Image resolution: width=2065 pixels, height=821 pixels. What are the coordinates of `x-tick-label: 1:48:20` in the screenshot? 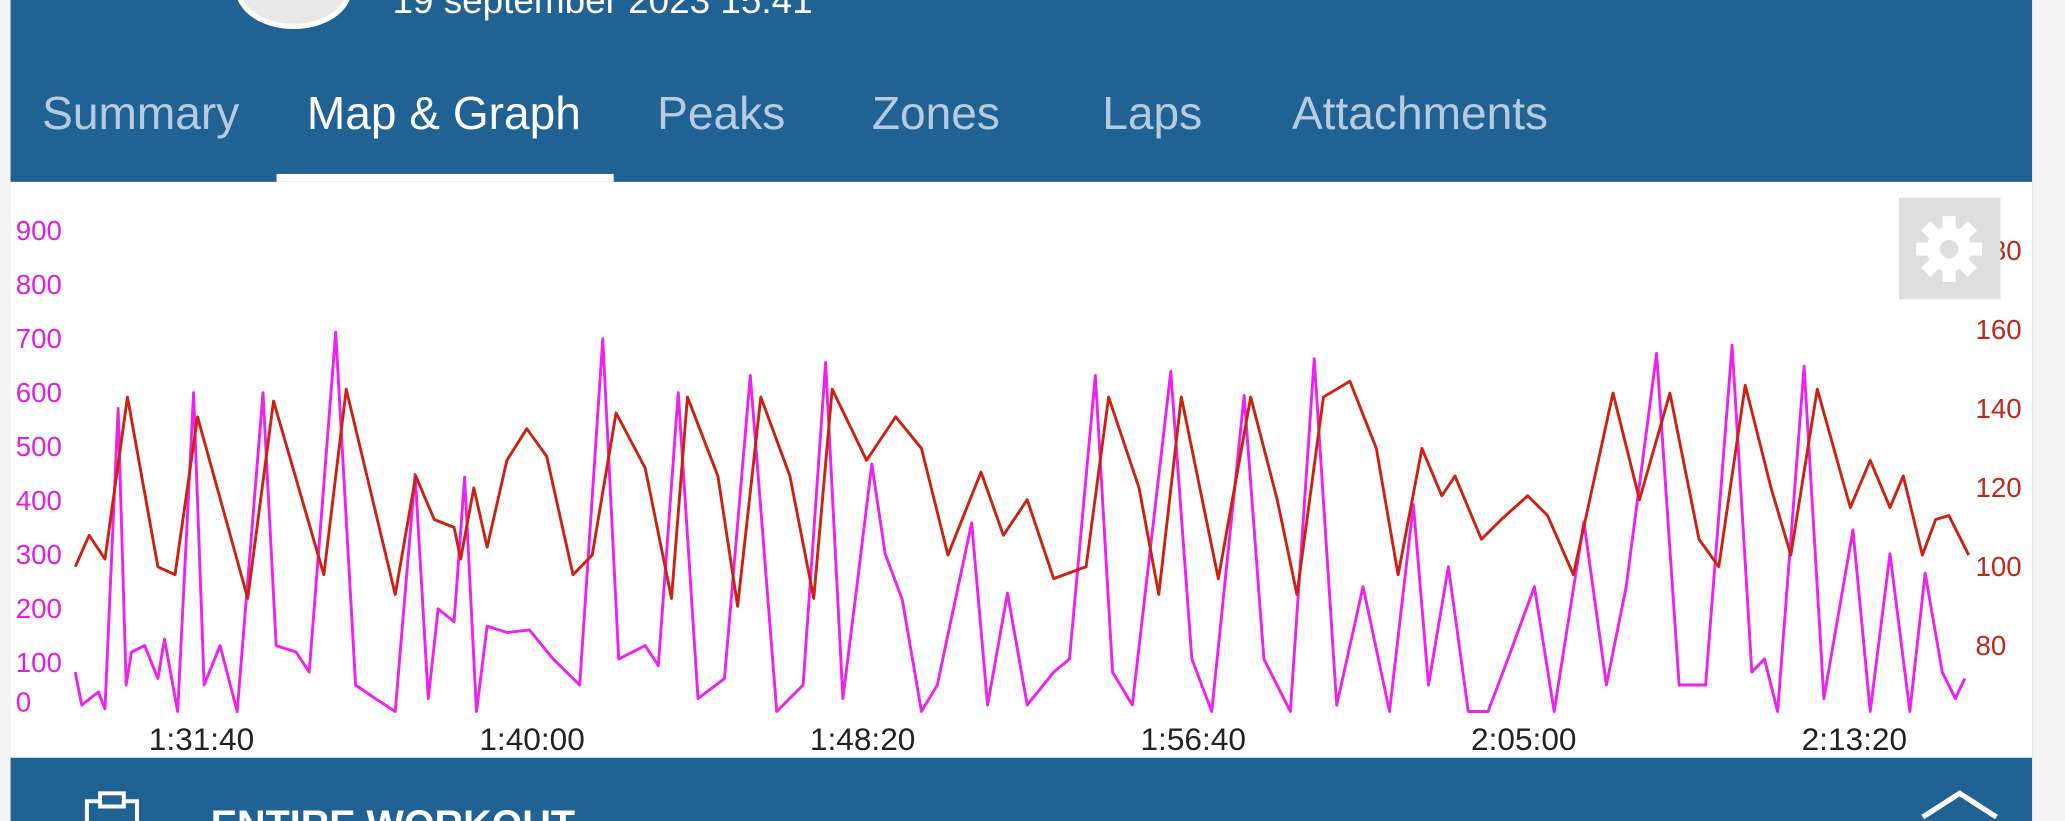 It's located at (862, 739).